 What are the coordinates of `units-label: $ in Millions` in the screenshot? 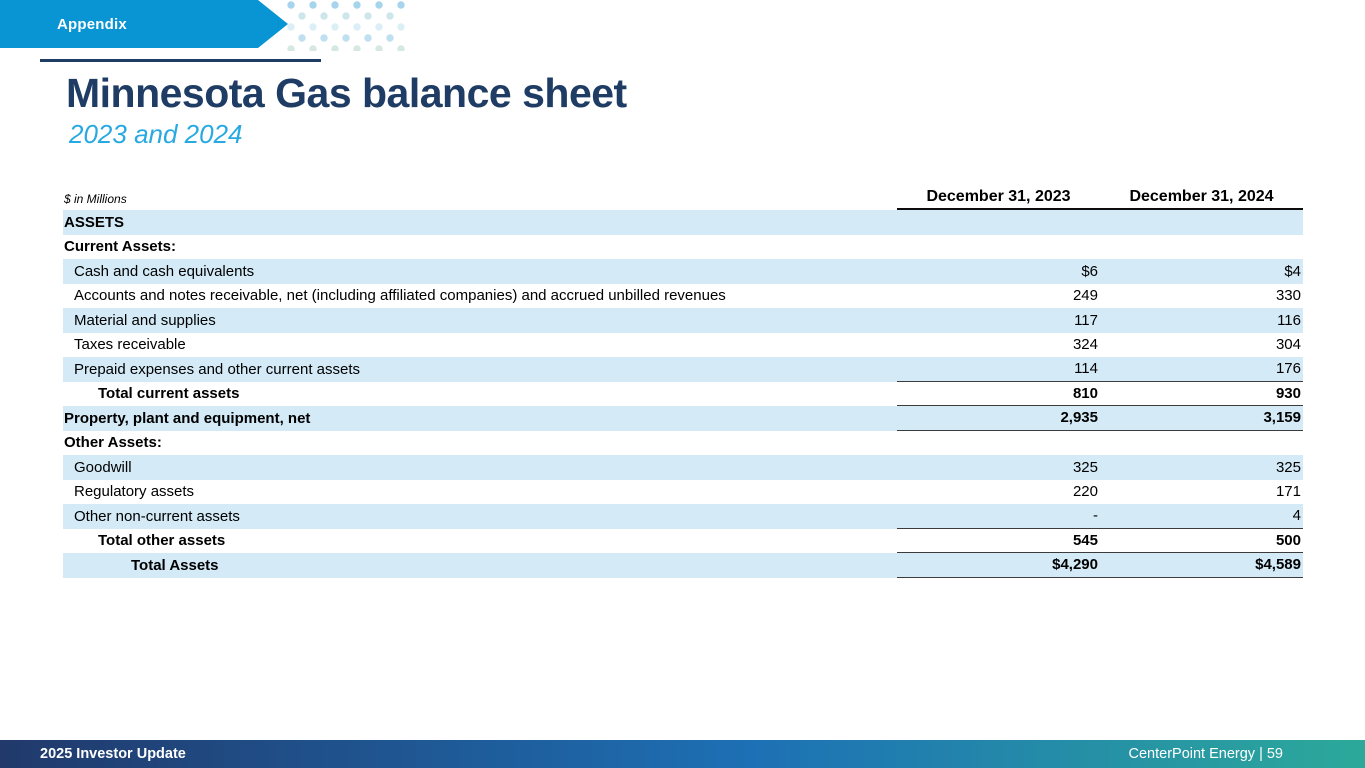 It's located at (95, 199).